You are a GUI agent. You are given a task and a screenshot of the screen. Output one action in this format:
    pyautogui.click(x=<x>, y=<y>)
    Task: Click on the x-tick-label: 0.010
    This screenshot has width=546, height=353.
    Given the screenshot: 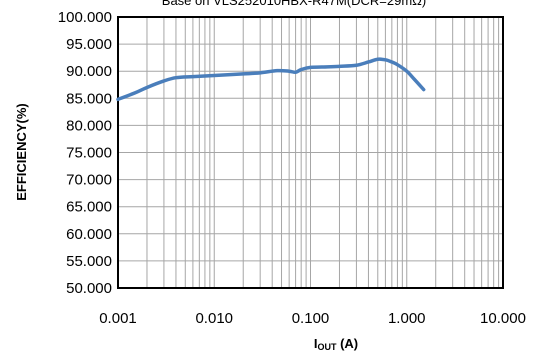 What is the action you would take?
    pyautogui.click(x=214, y=318)
    